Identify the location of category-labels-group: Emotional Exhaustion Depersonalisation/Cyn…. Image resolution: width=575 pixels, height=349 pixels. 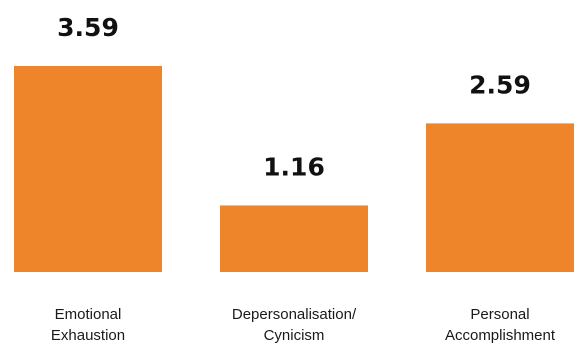
(303, 325).